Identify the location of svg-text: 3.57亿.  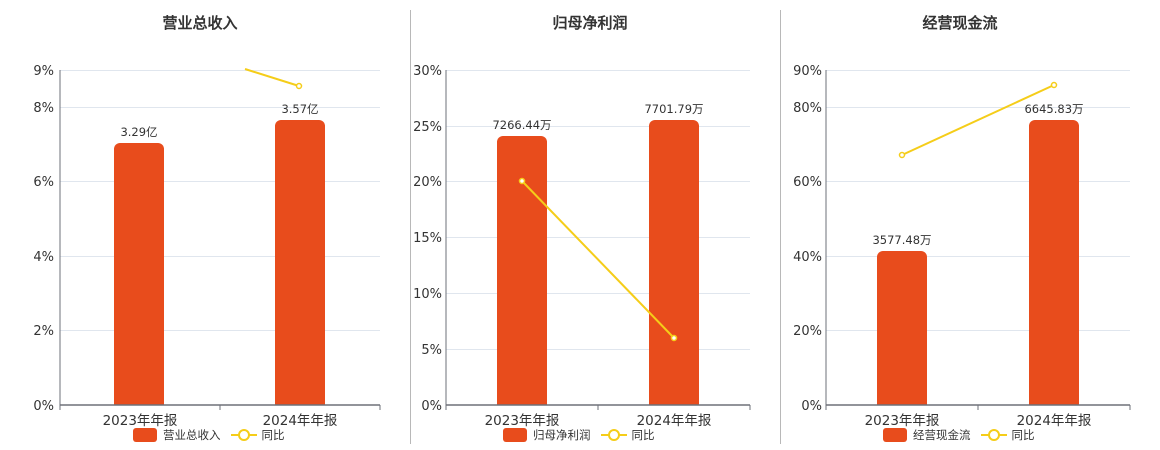
(299, 109).